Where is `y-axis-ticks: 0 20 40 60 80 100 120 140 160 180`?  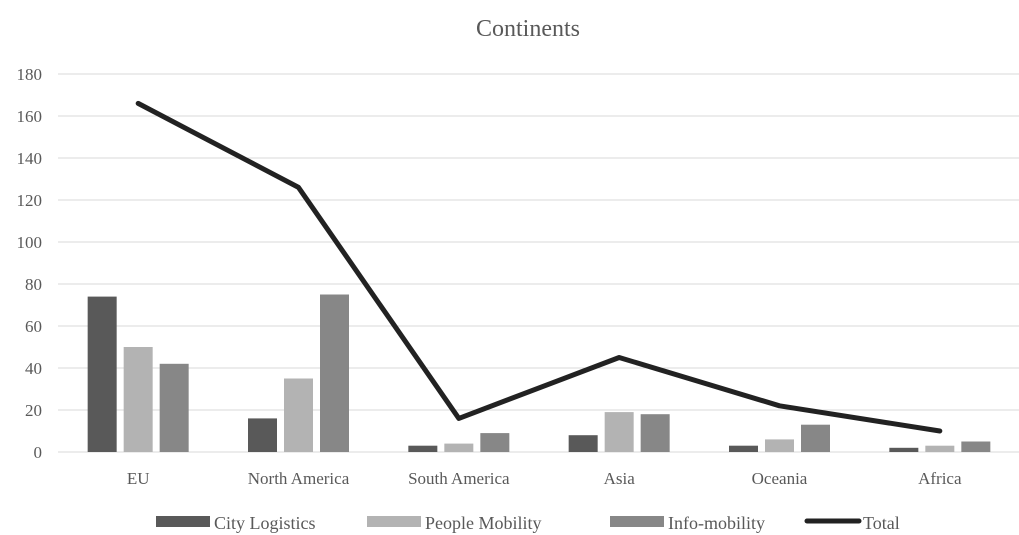
y-axis-ticks: 0 20 40 60 80 100 120 140 160 180 is located at coordinates (30, 263).